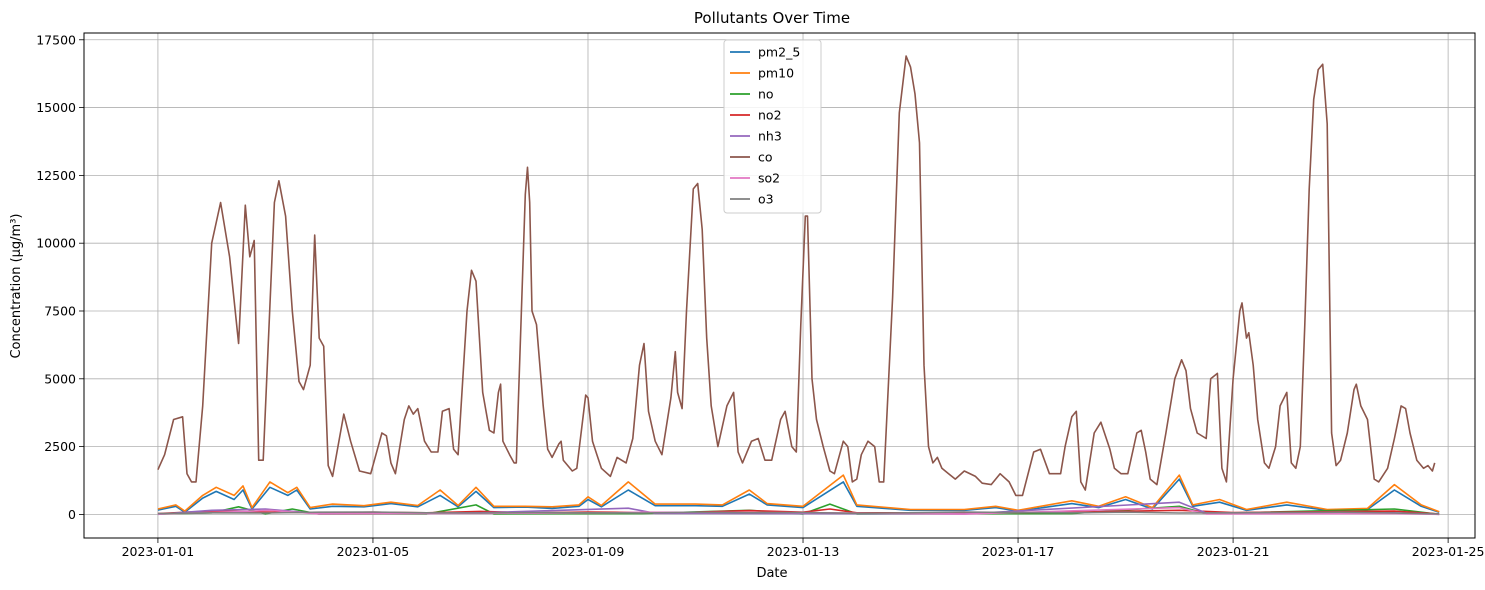 This screenshot has height=590, width=1485. Describe the element at coordinates (1448, 551) in the screenshot. I see `x-tick-label: 2023-01-25` at that location.